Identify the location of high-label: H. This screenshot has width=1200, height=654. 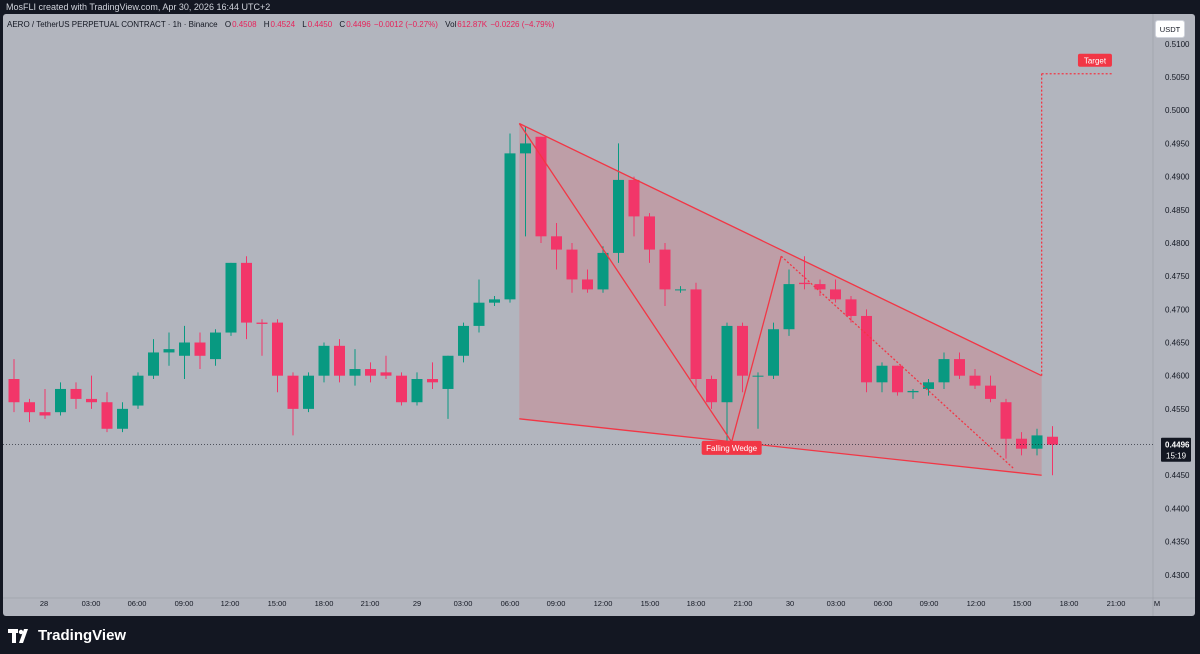
(266, 24).